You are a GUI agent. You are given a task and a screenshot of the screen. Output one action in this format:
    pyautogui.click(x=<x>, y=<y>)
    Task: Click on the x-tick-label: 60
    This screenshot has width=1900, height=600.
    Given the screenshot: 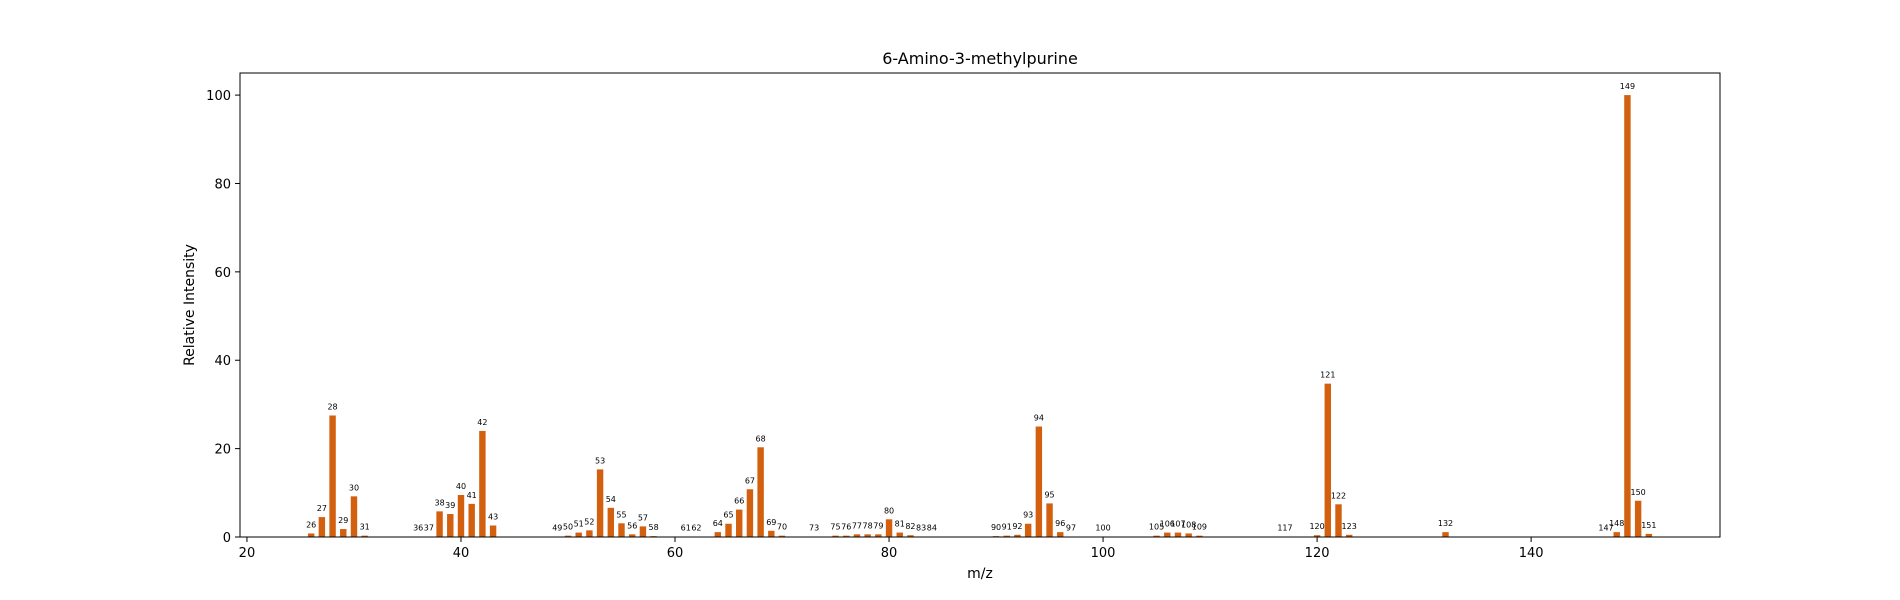 What is the action you would take?
    pyautogui.click(x=675, y=553)
    